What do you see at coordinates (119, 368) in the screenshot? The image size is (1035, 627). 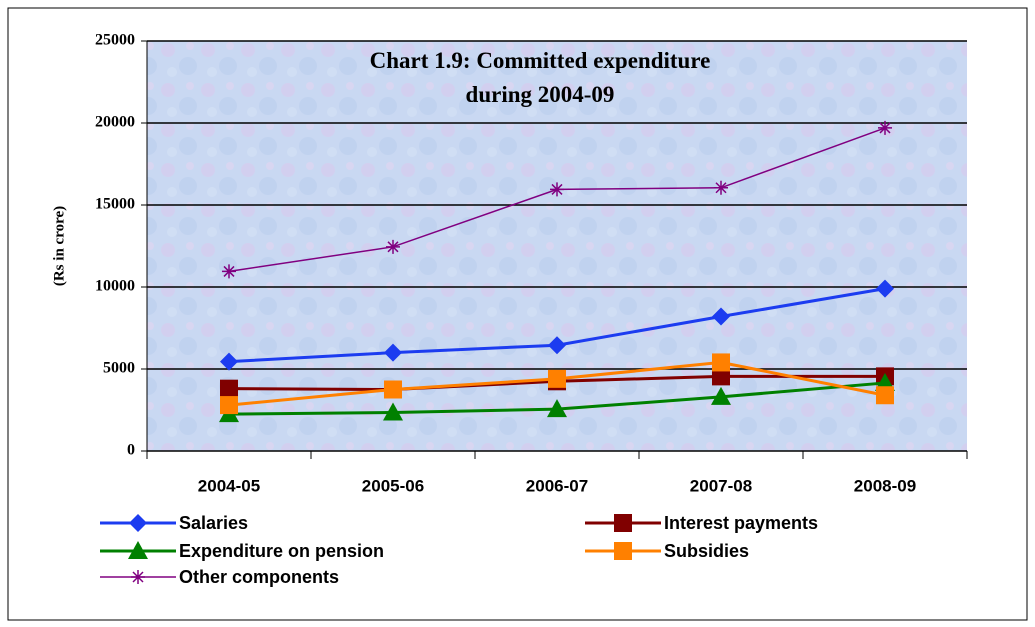 I see `y-tick-label: 5000` at bounding box center [119, 368].